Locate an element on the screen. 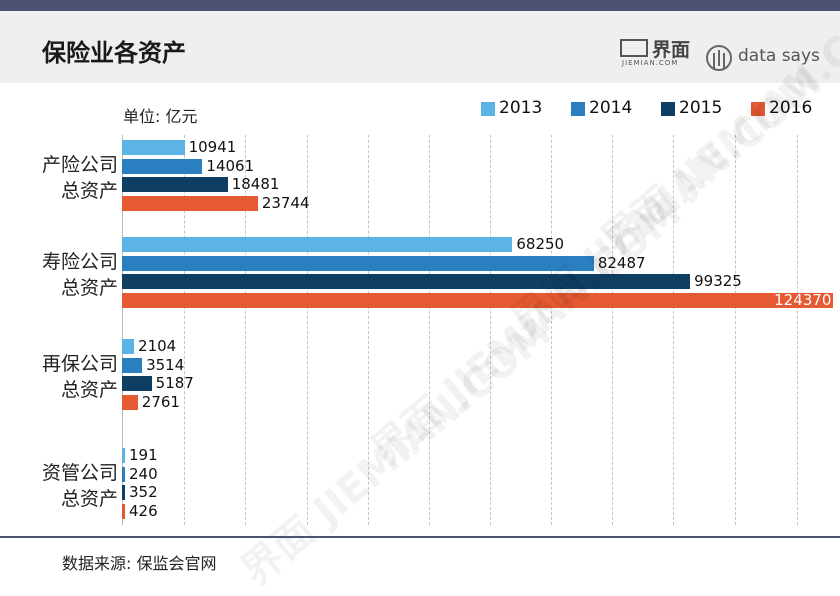 Image resolution: width=840 pixels, height=596 pixels. bar-value-label-2013-2: 2104 is located at coordinates (157, 346).